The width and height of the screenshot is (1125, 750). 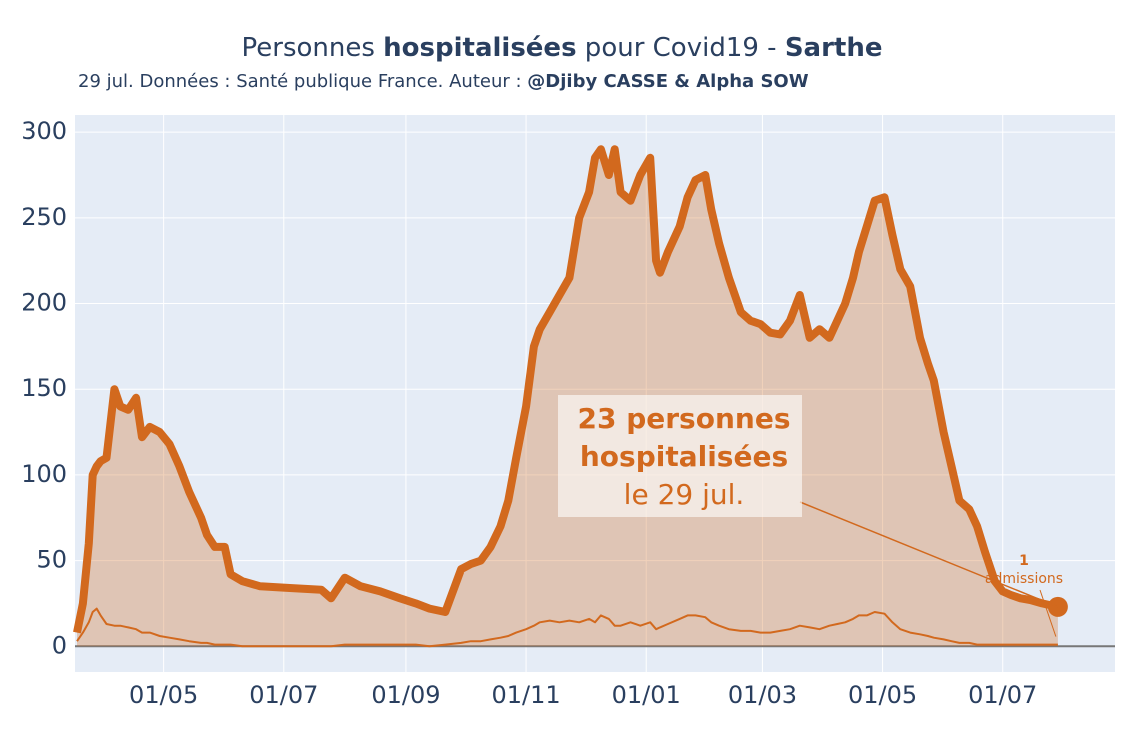 What do you see at coordinates (567, 627) in the screenshot?
I see `line` at bounding box center [567, 627].